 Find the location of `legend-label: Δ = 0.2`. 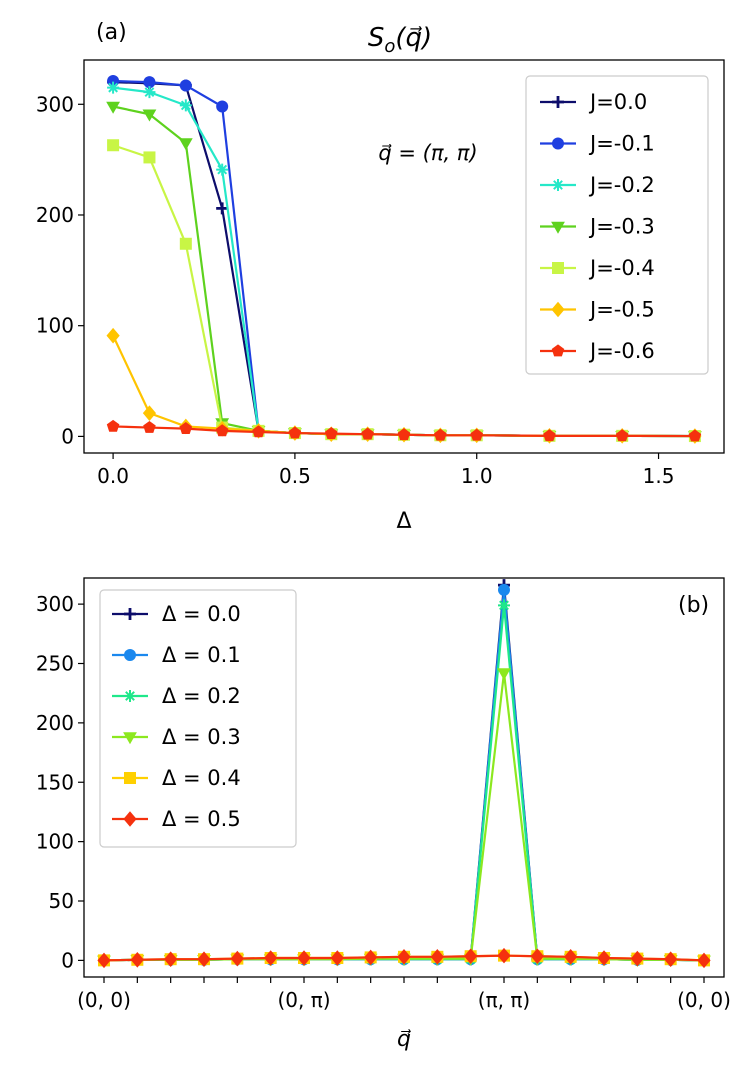

legend-label: Δ = 0.2 is located at coordinates (201, 696).